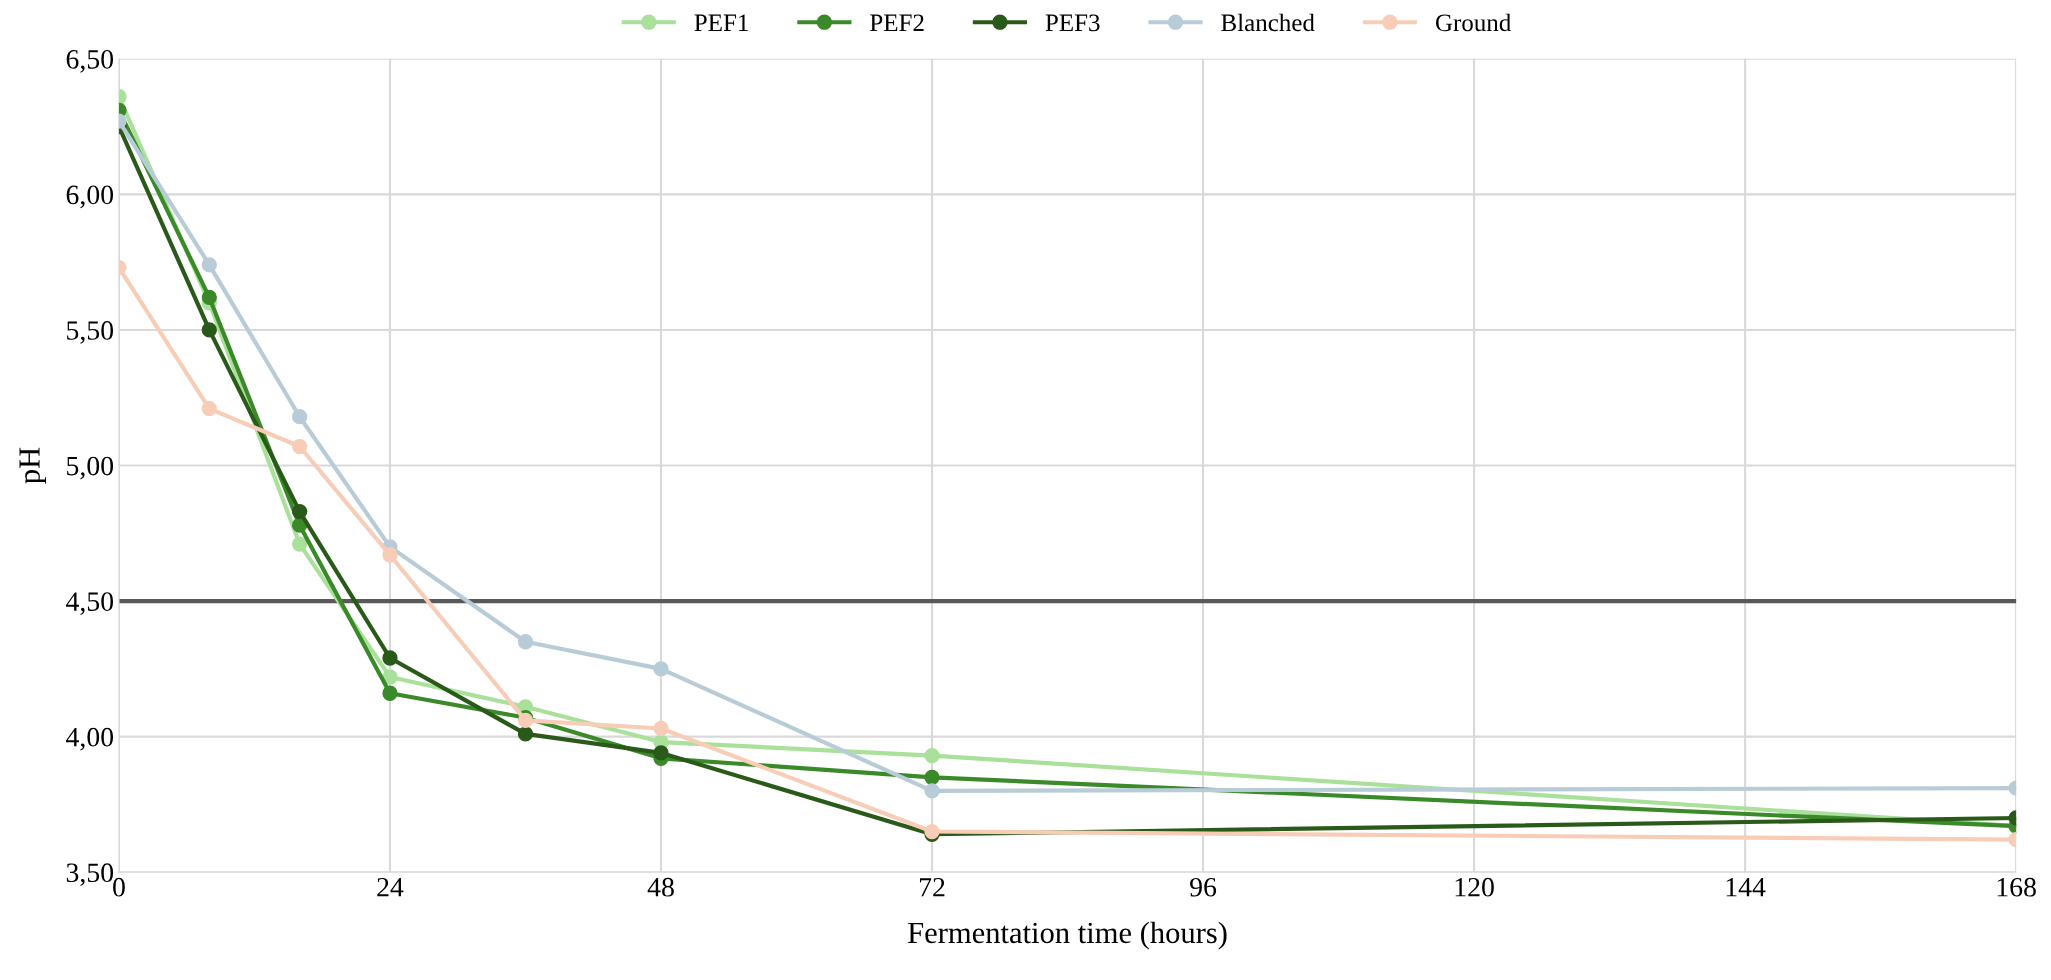  Describe the element at coordinates (1746, 887) in the screenshot. I see `x-tick-label: 144` at that location.